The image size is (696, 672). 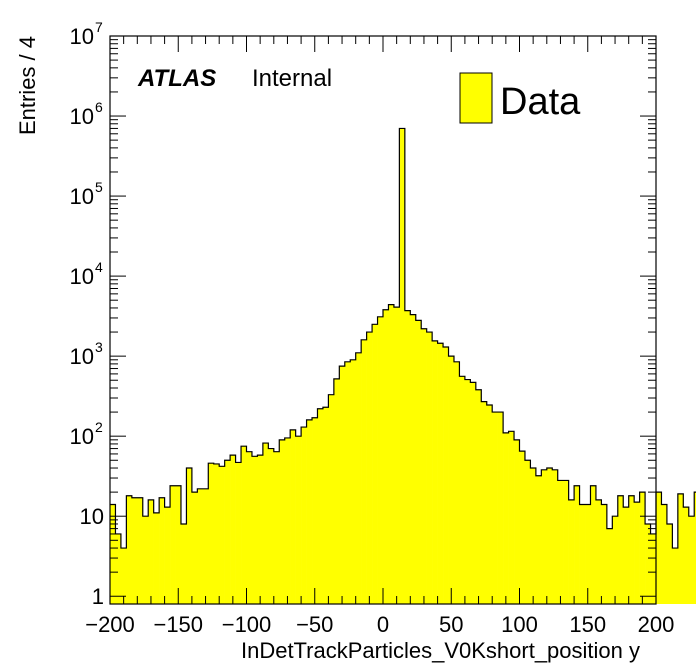 What do you see at coordinates (98, 596) in the screenshot?
I see `y-tick-label: 1` at bounding box center [98, 596].